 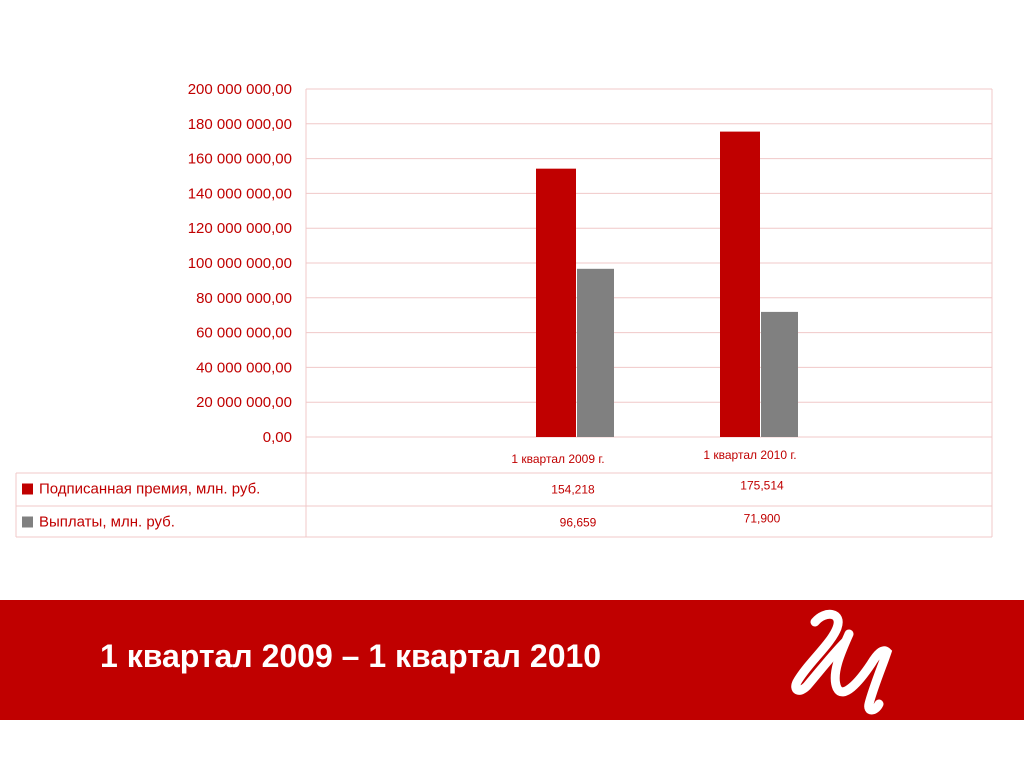 I want to click on y-tick-label: 60 000 000,00, so click(x=244, y=333).